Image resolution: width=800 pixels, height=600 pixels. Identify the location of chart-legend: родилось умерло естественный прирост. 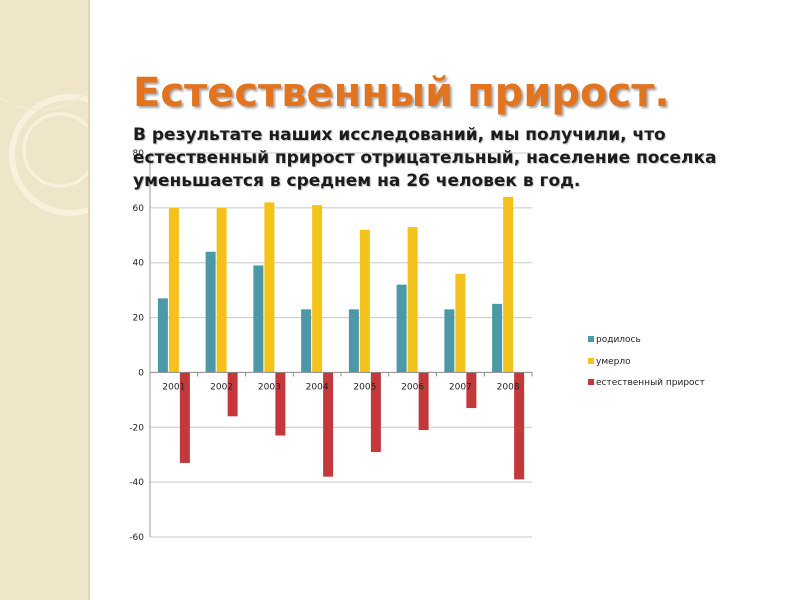
(646, 361).